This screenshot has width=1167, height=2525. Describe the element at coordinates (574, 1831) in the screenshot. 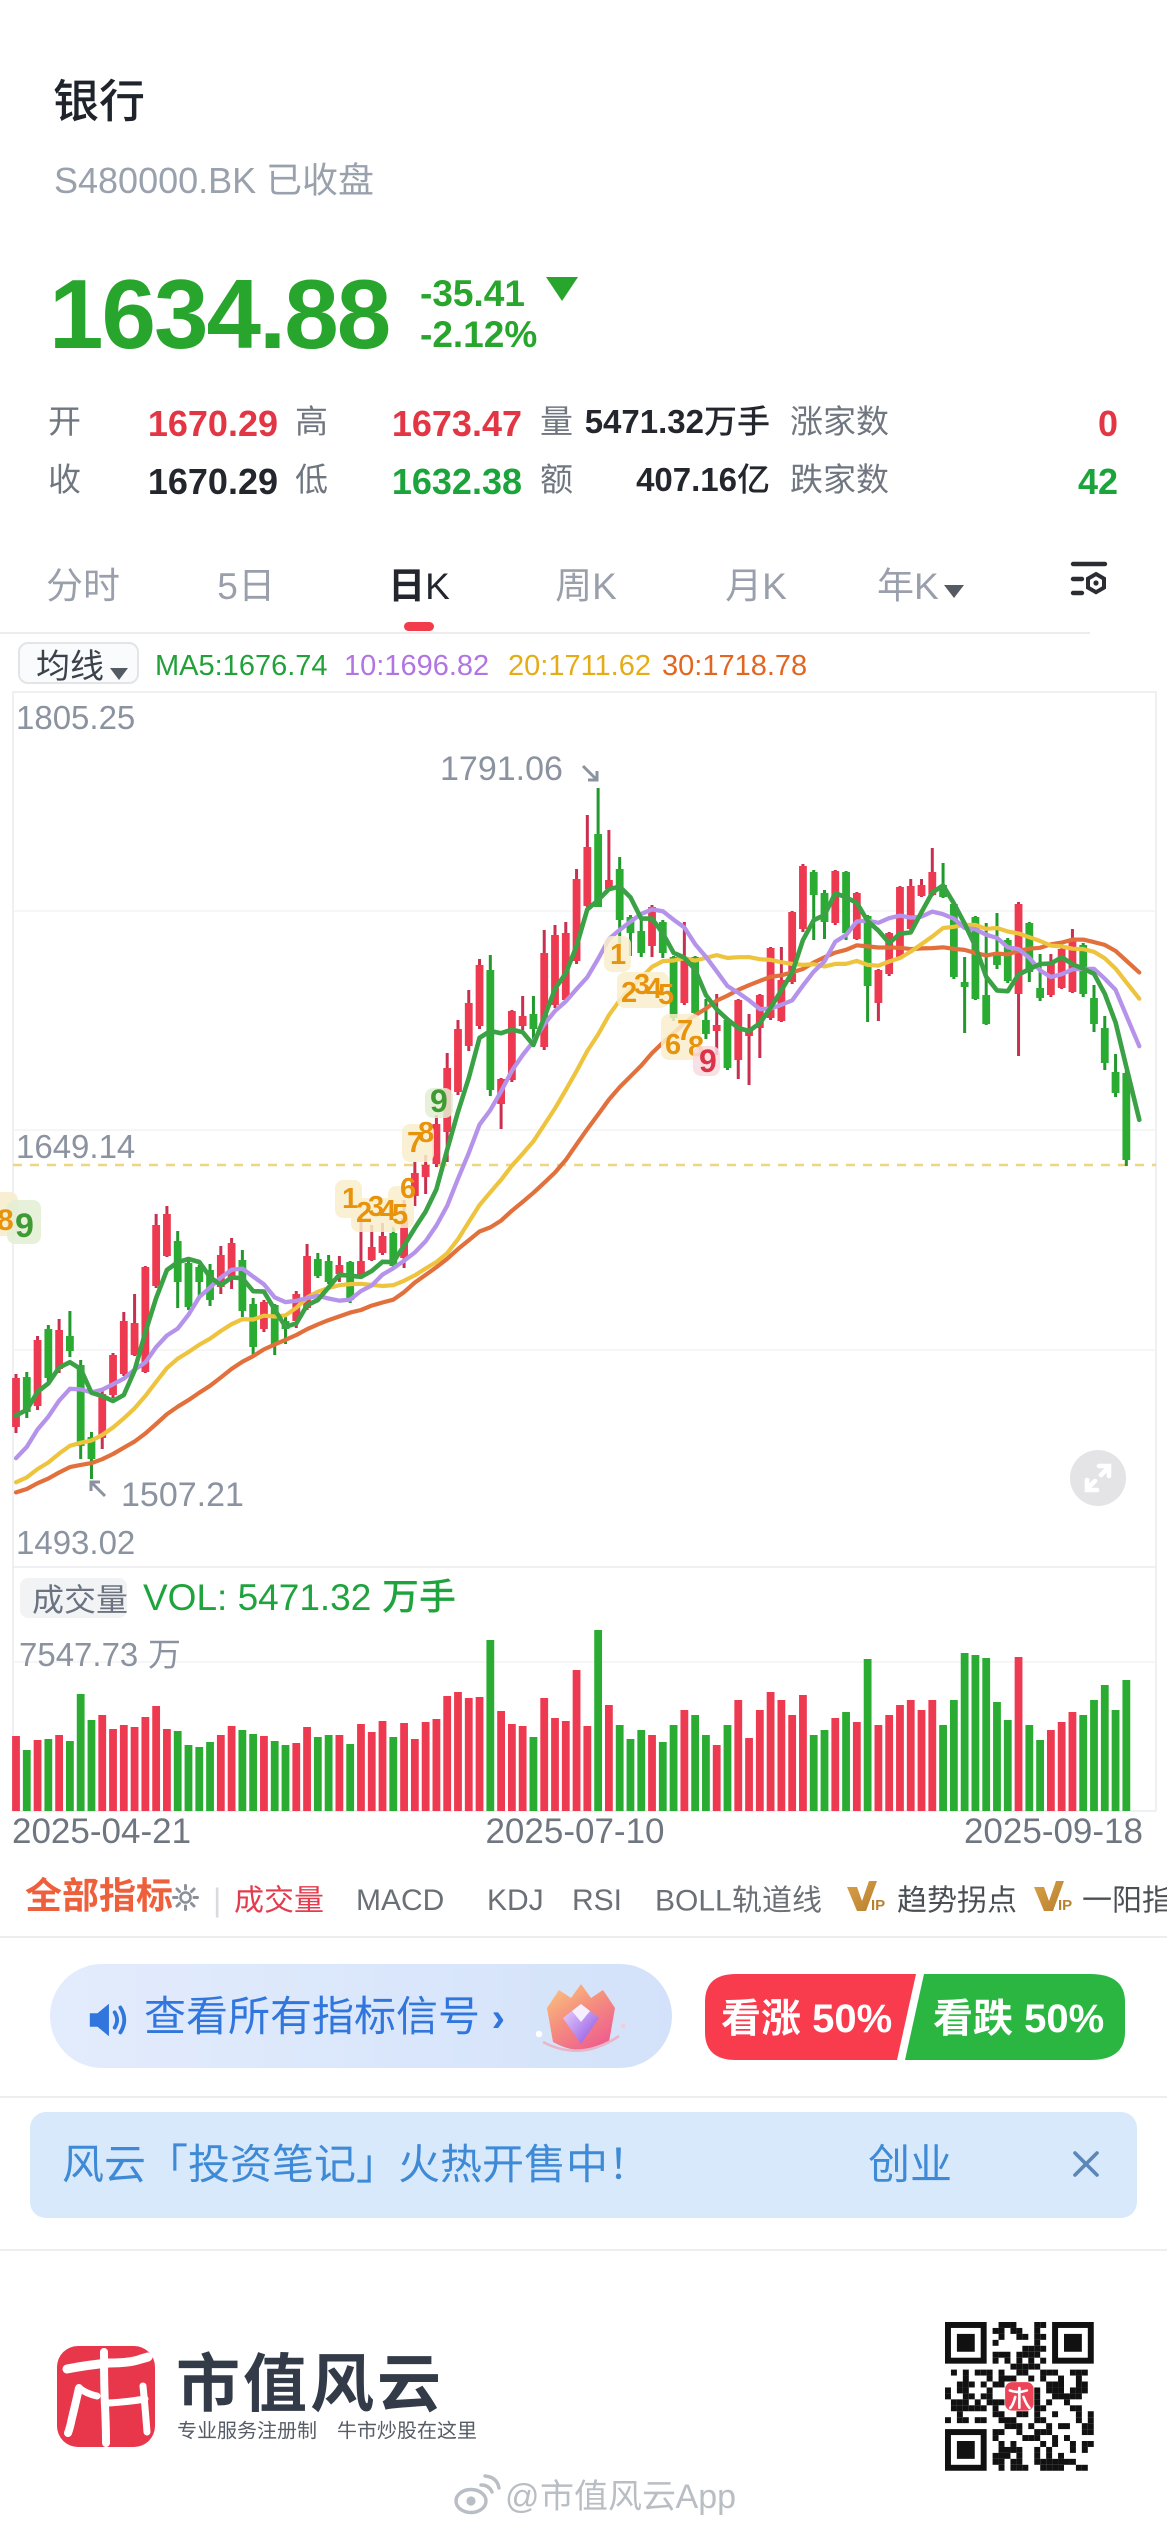

I see `svg-text: 2025-07-10` at that location.